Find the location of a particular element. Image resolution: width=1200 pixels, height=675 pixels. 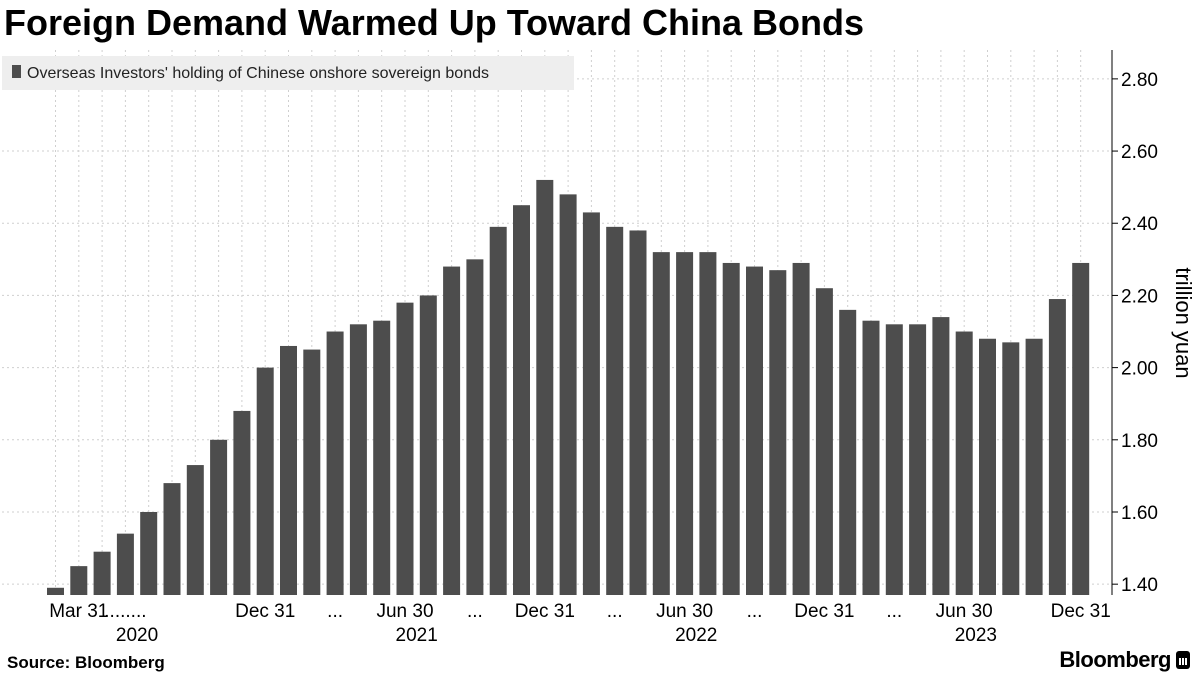

brand-logo: Bloomberg is located at coordinates (1124, 660).